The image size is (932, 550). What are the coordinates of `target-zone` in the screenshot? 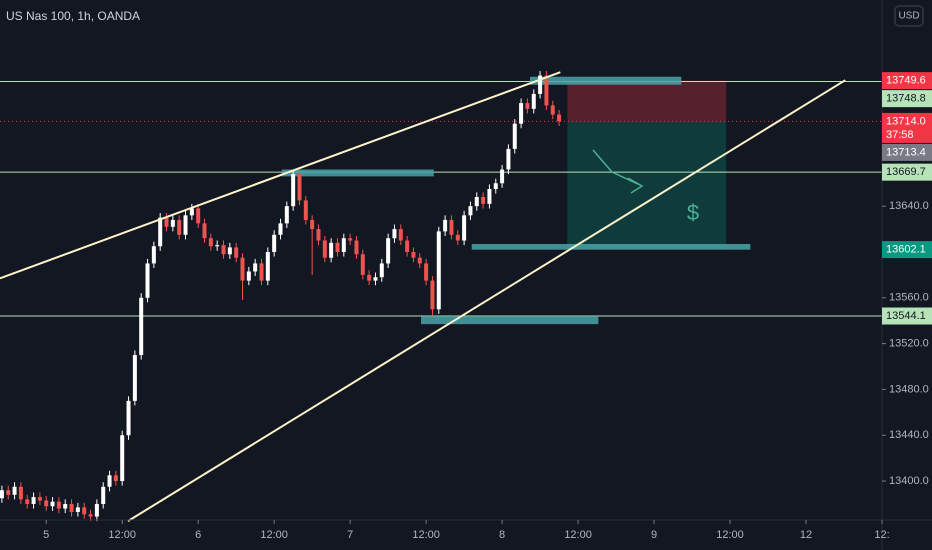 It's located at (647, 185).